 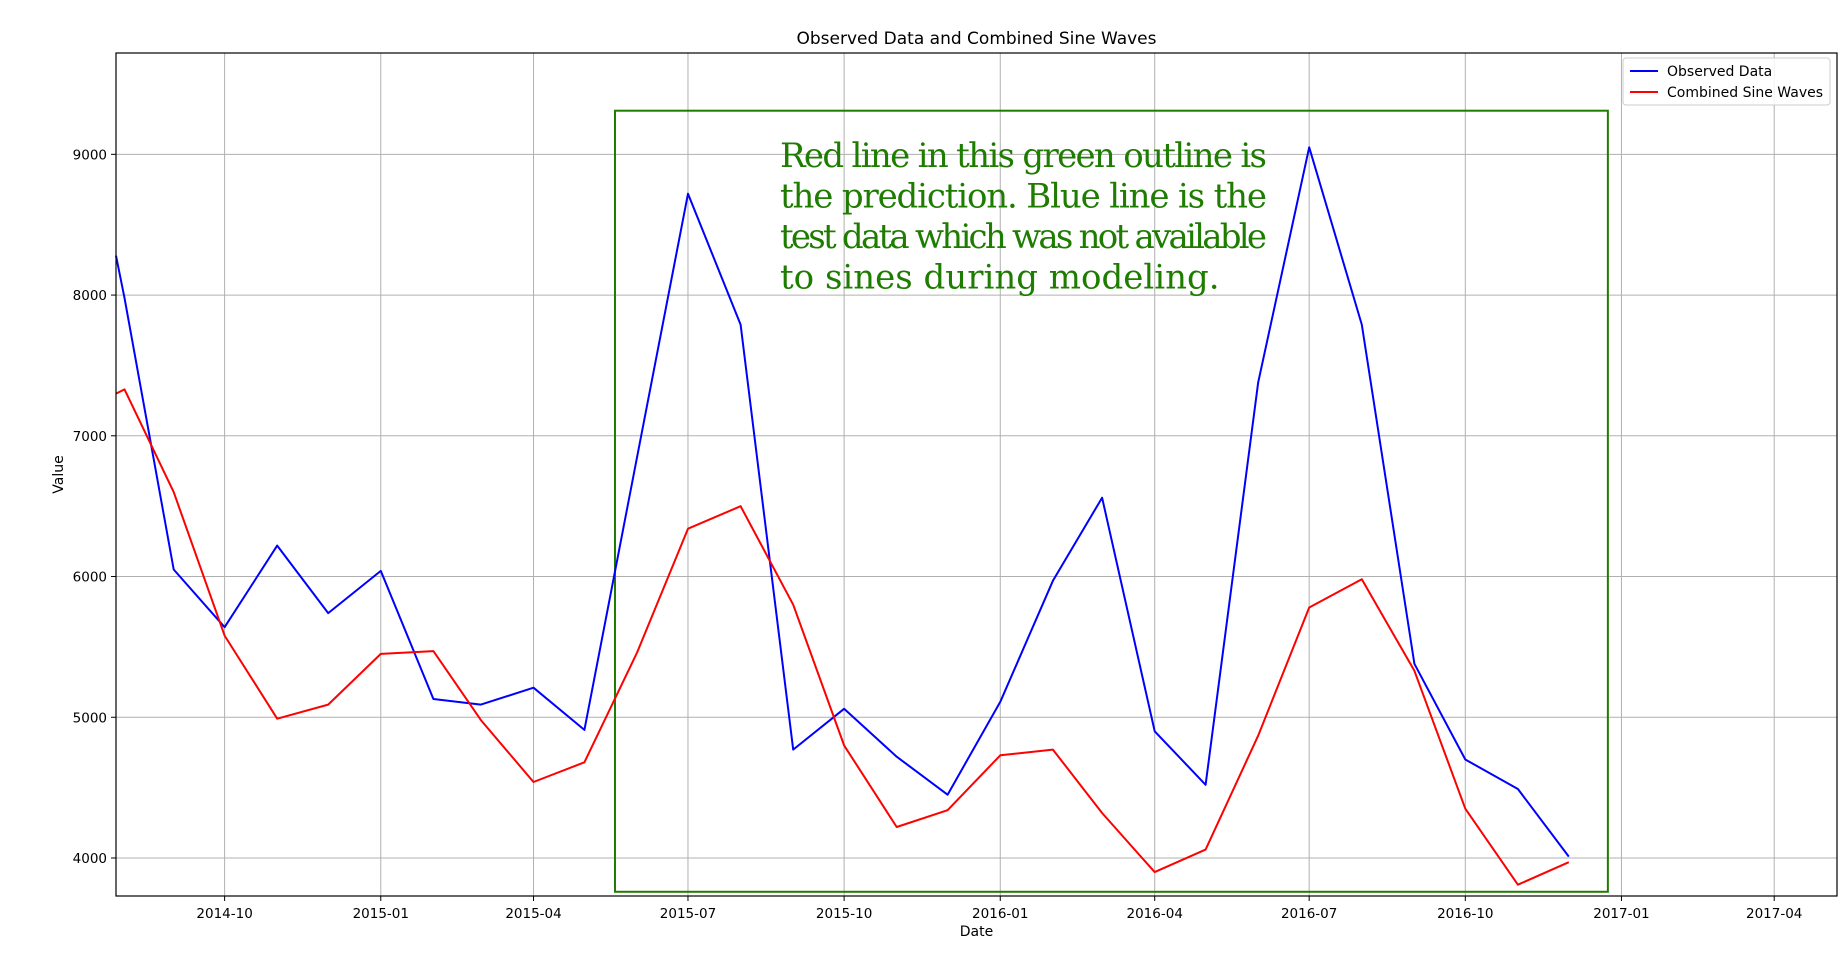 What do you see at coordinates (90, 578) in the screenshot?
I see `y-tick-label: 6000` at bounding box center [90, 578].